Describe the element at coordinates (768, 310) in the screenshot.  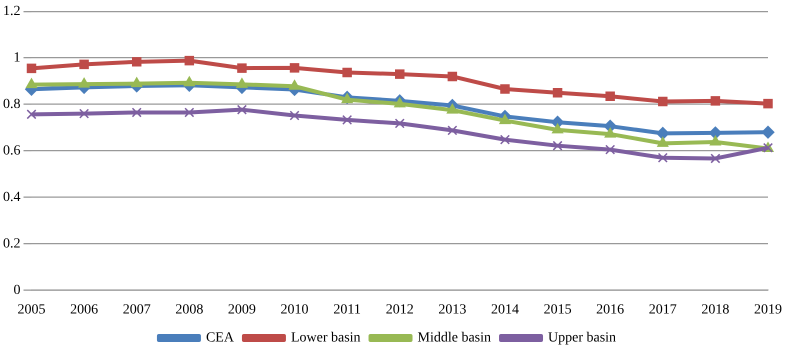
I see `x-tick-label: 2019` at that location.